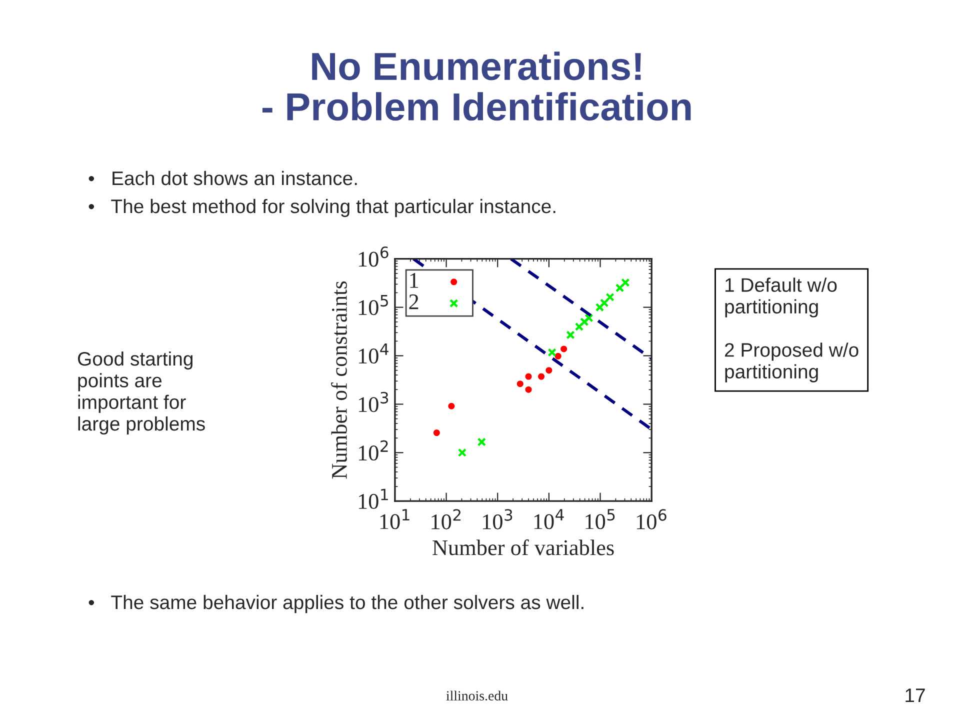  Describe the element at coordinates (414, 280) in the screenshot. I see `legend-label: 1` at that location.